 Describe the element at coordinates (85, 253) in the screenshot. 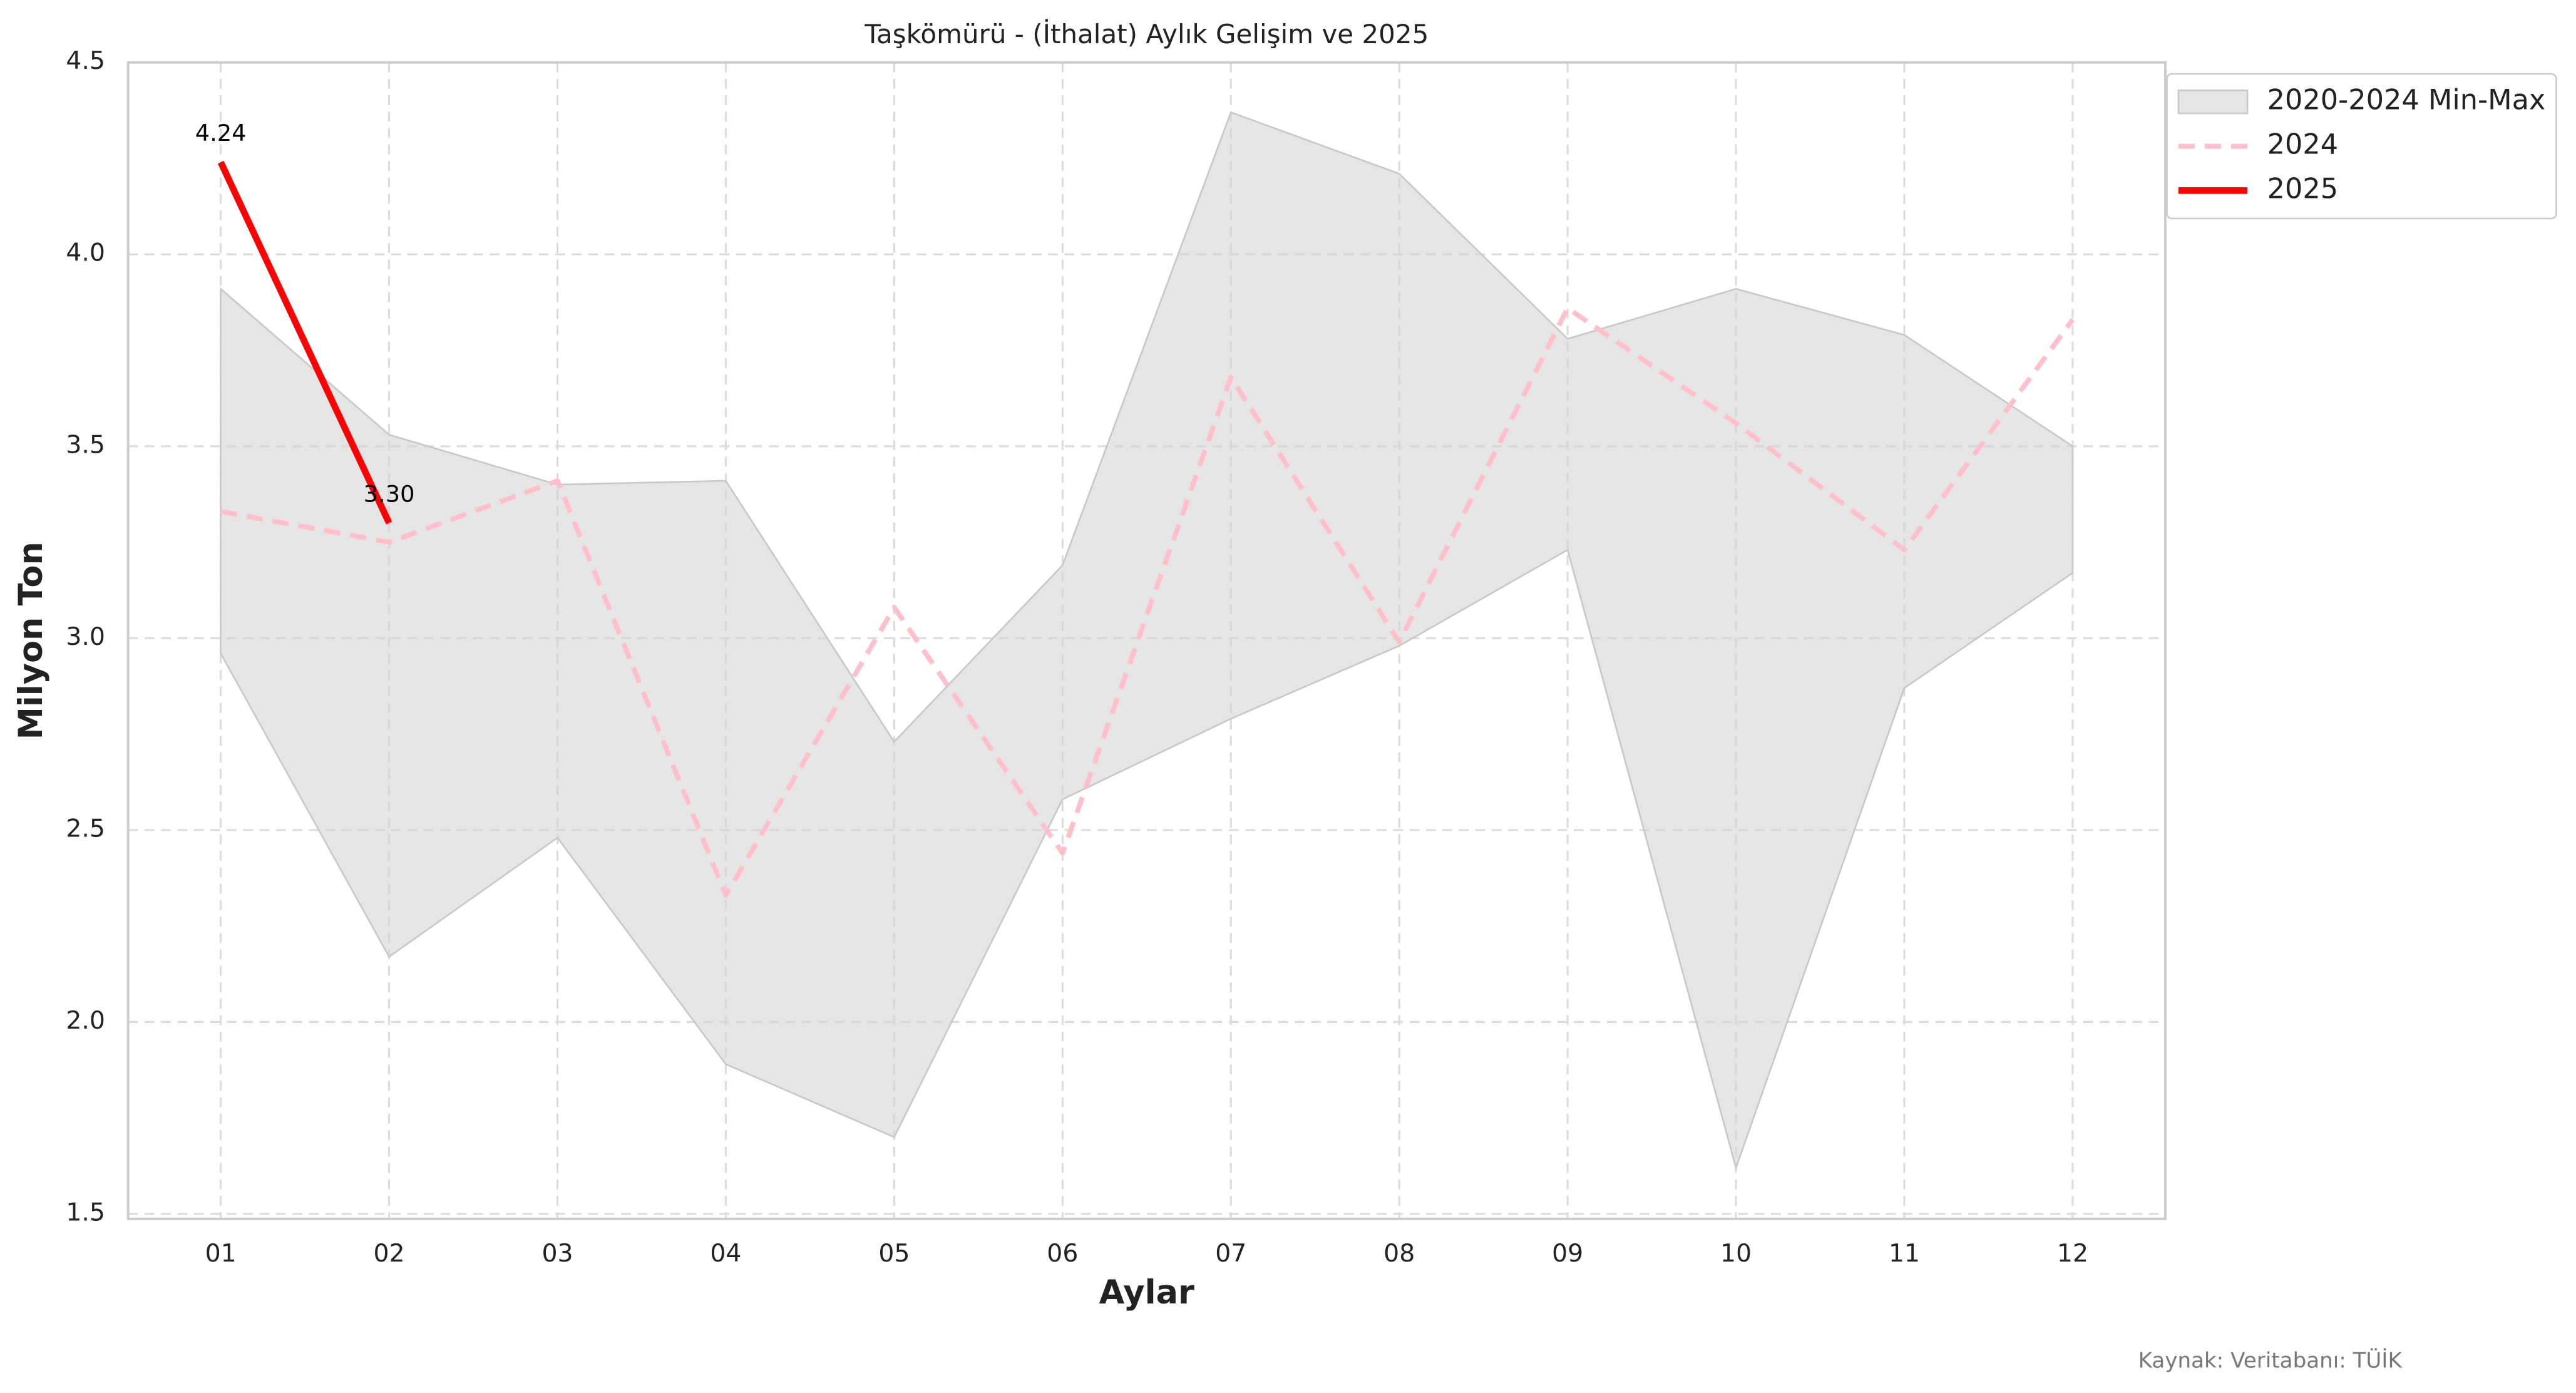

I see `y-tick-label: 4.0` at that location.